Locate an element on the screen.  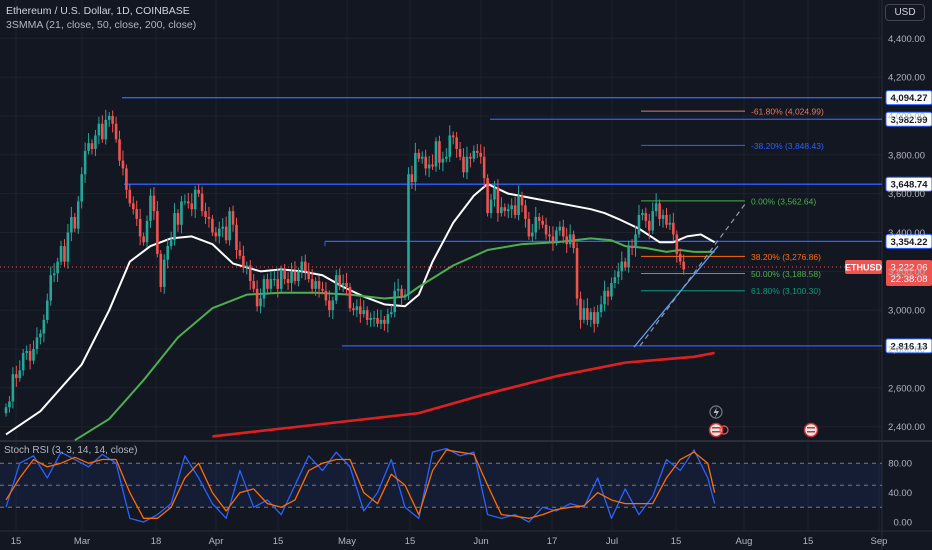
currency-button: USD is located at coordinates (905, 12).